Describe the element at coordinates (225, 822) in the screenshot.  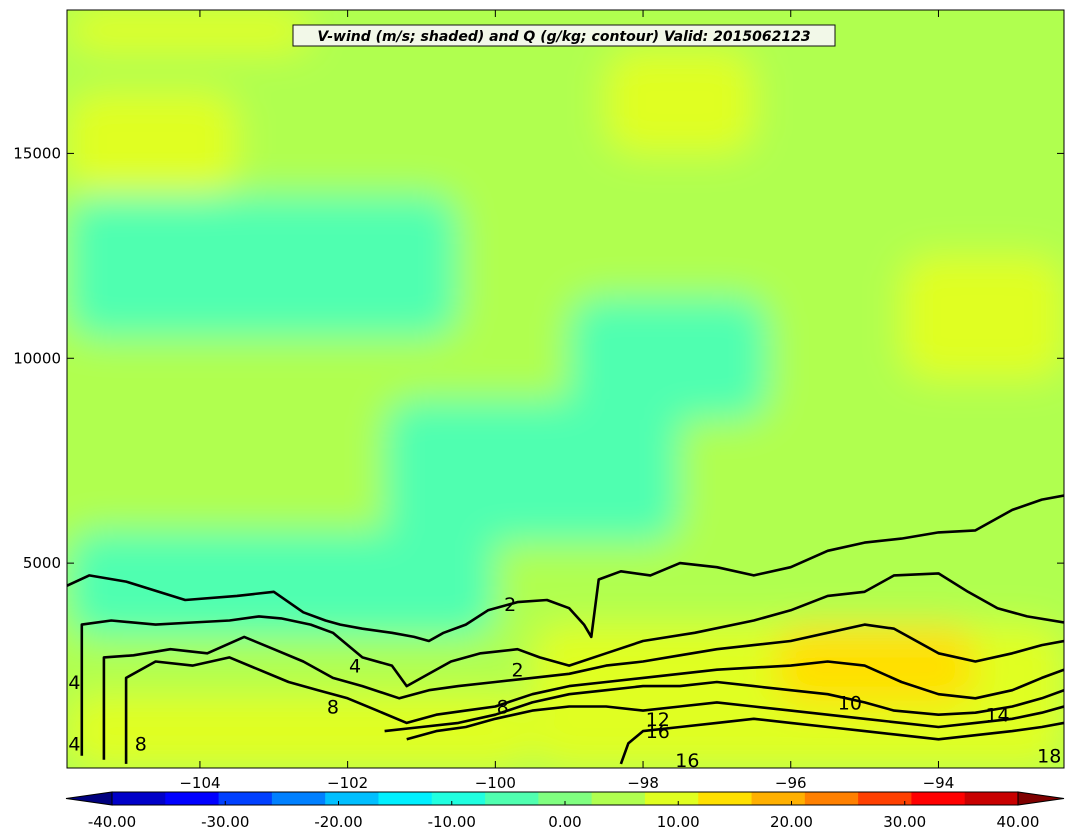
I see `colorbar-tick-label: -30.00` at that location.